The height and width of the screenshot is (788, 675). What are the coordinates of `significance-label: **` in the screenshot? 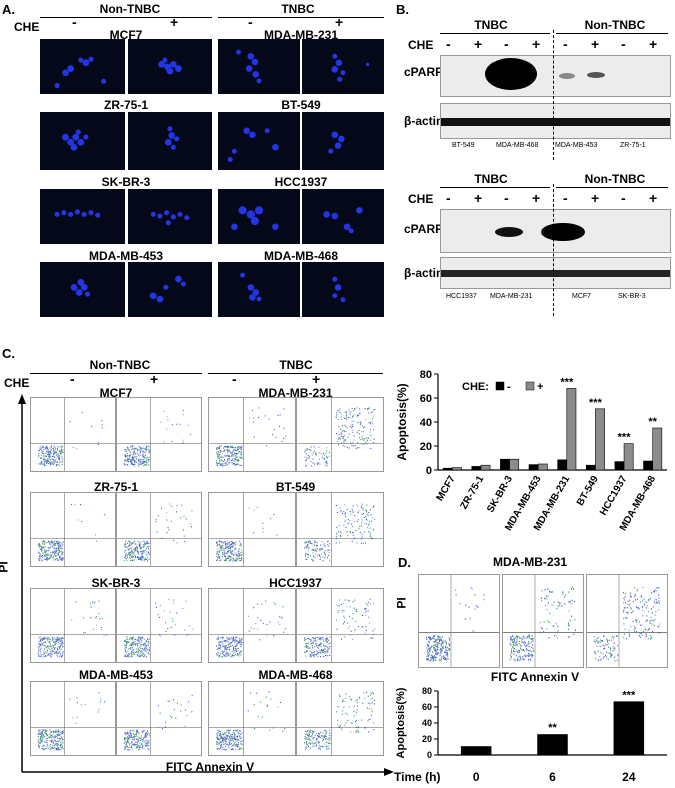 It's located at (652, 422).